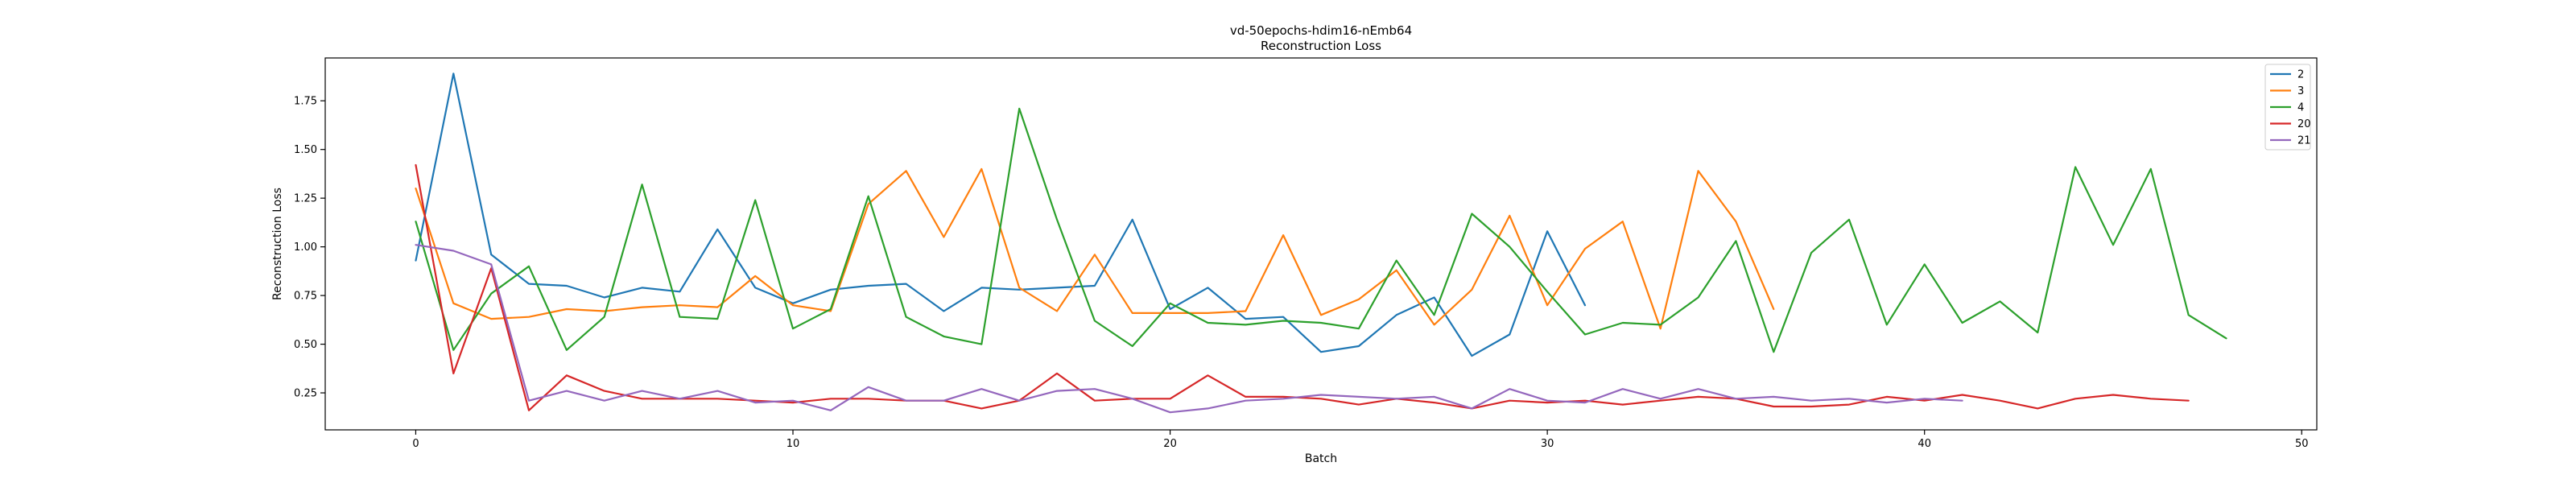 This screenshot has width=2576, height=483. What do you see at coordinates (1321, 46) in the screenshot?
I see `chart-subtitle: Reconstruction Loss` at bounding box center [1321, 46].